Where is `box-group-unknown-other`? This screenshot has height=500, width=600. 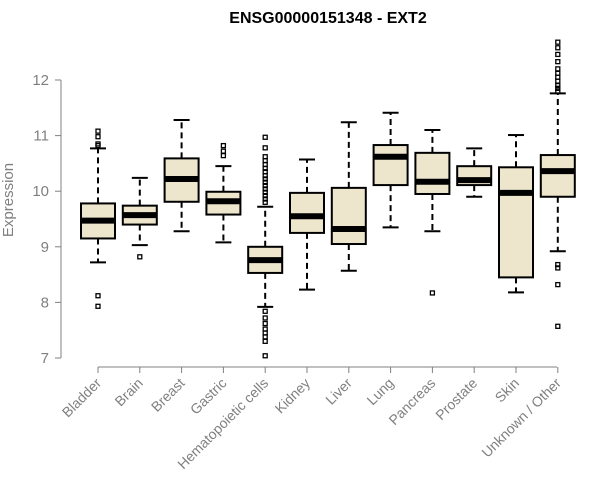
box-group-unknown-other is located at coordinates (557, 184).